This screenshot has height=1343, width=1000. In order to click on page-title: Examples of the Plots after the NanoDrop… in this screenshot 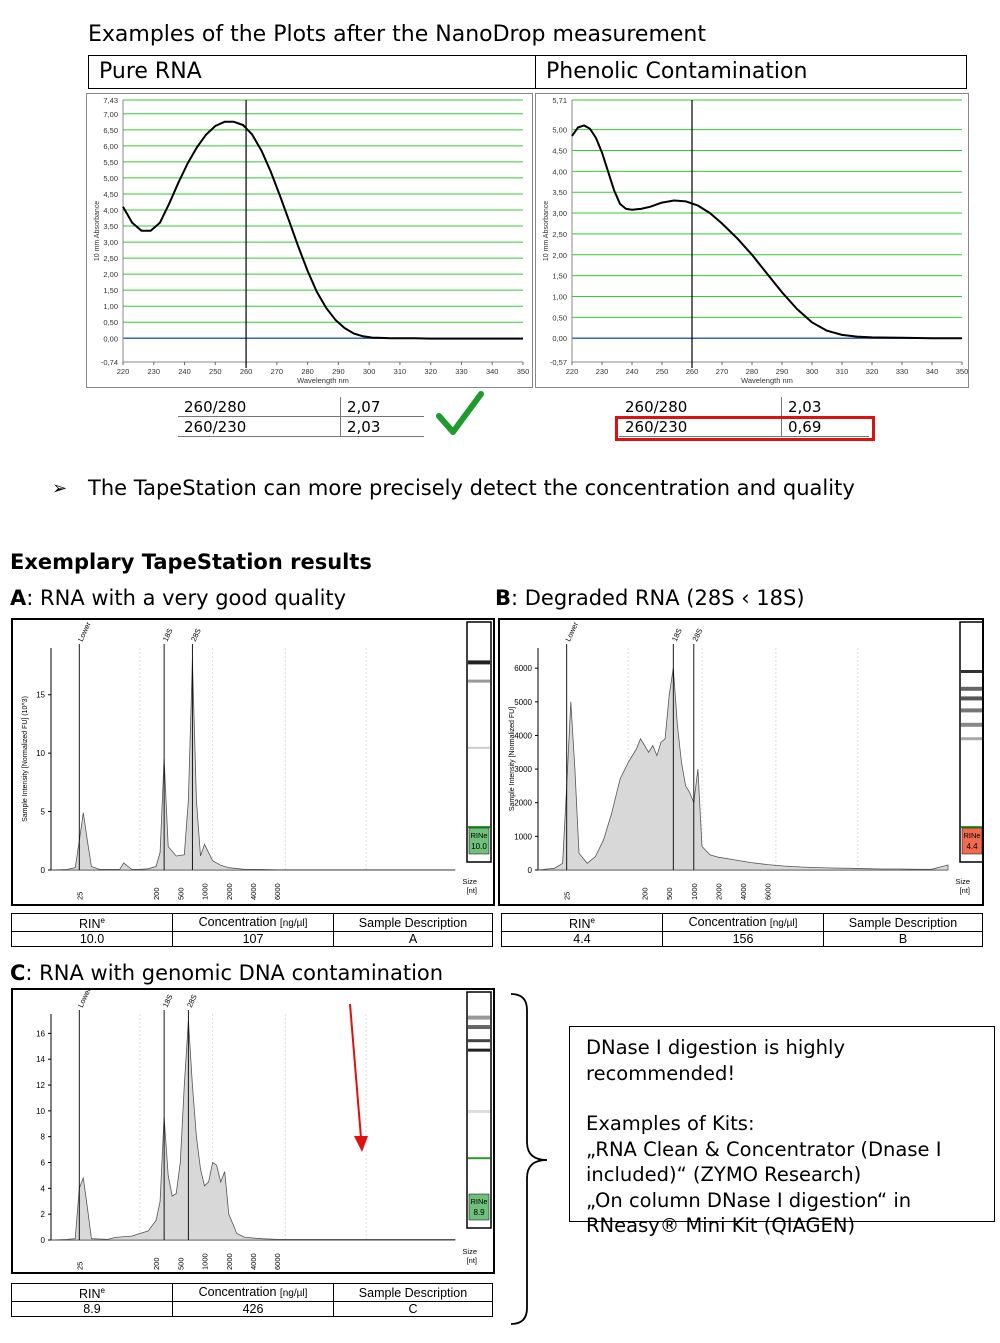, I will do `click(397, 34)`.